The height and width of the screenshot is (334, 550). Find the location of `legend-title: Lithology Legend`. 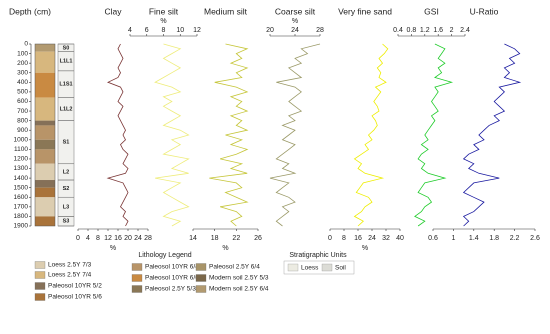

legend-title: Lithology Legend is located at coordinates (164, 255).